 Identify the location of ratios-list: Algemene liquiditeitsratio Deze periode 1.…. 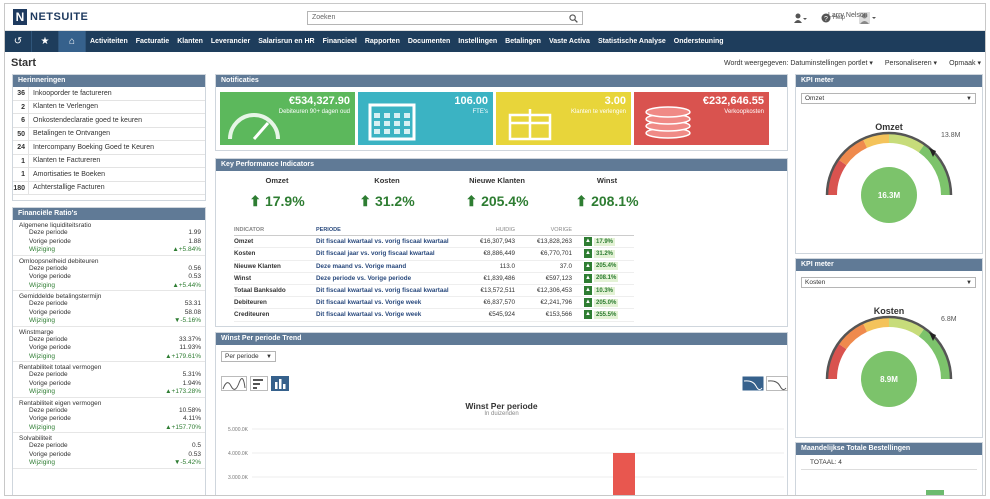
(109, 344).